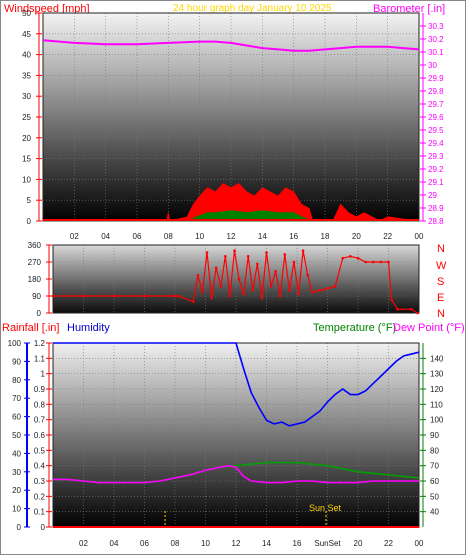 Image resolution: width=466 pixels, height=556 pixels. What do you see at coordinates (436, 156) in the screenshot?
I see `barometer-tick-label: 29.3` at bounding box center [436, 156].